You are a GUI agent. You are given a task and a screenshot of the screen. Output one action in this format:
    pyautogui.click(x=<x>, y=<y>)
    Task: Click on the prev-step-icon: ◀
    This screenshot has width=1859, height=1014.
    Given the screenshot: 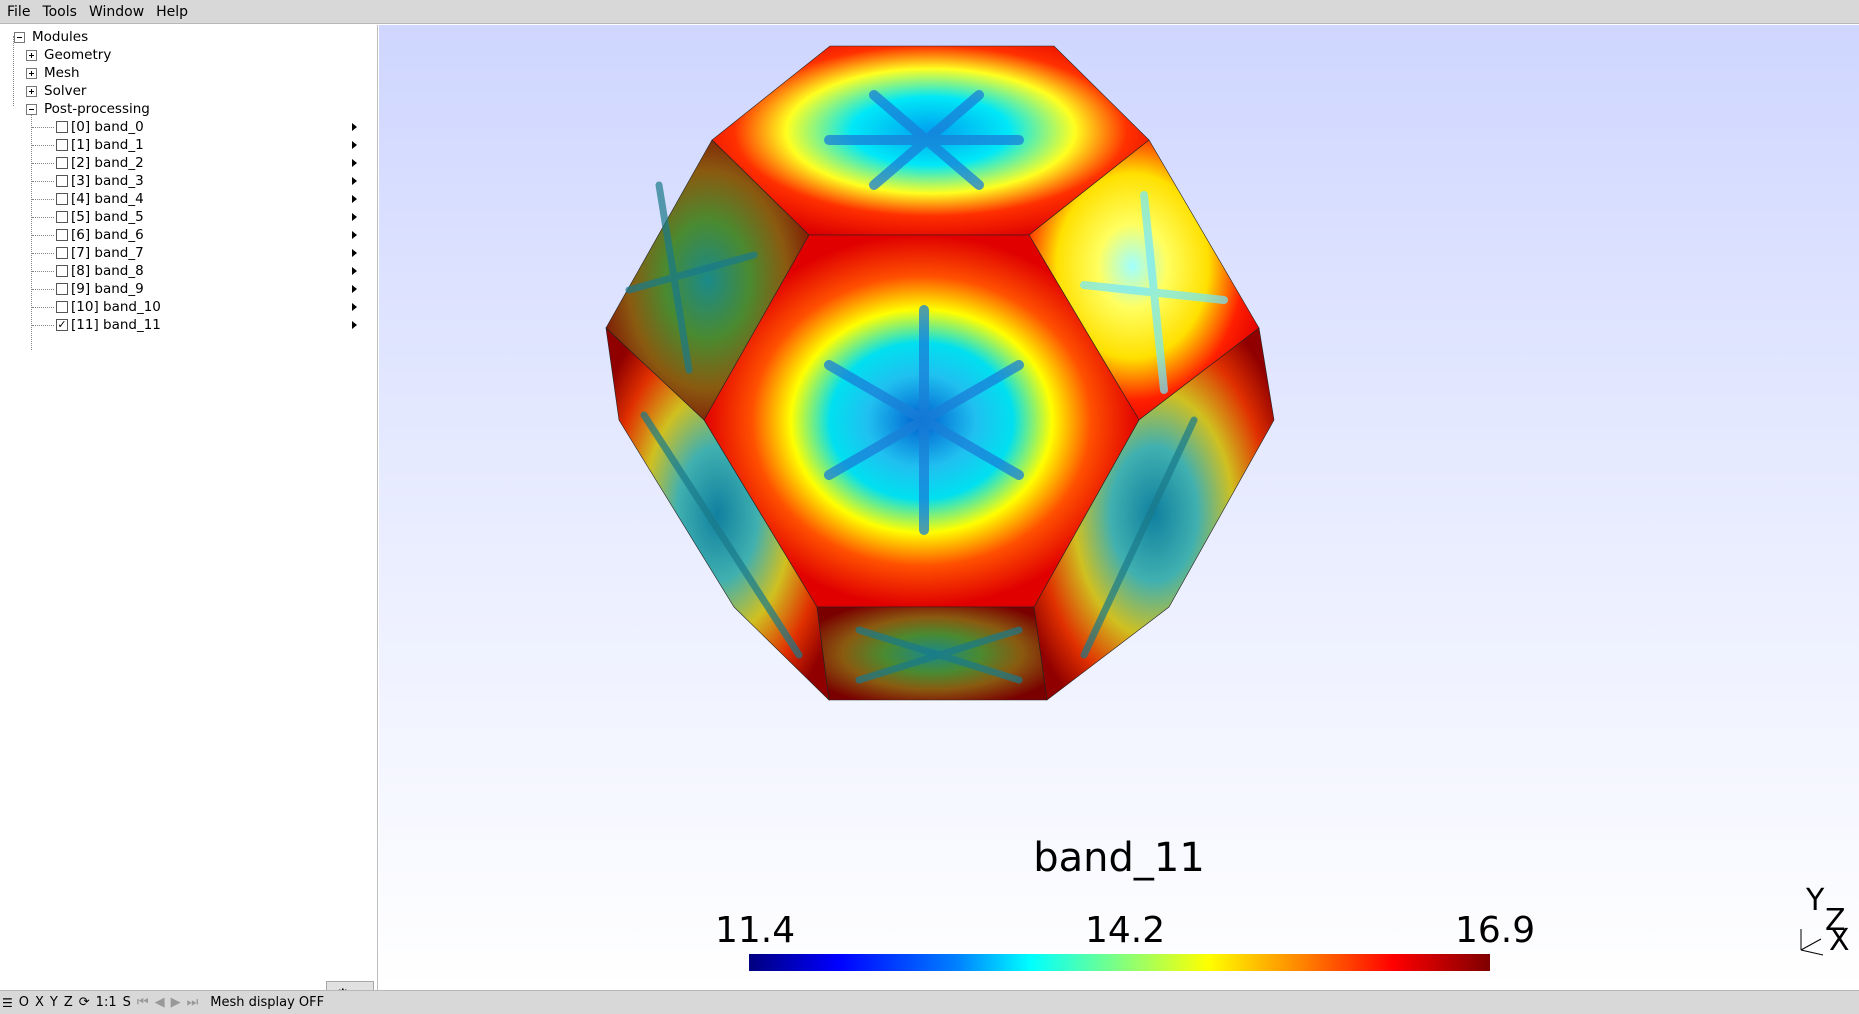 What is the action you would take?
    pyautogui.click(x=159, y=1002)
    